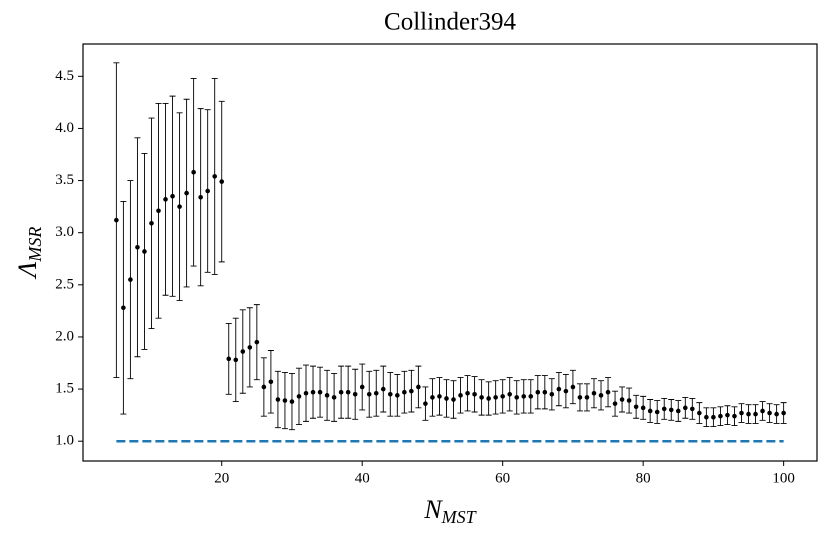 This screenshot has width=830, height=542. Describe the element at coordinates (64, 180) in the screenshot. I see `y-tick-label: 3.5` at that location.